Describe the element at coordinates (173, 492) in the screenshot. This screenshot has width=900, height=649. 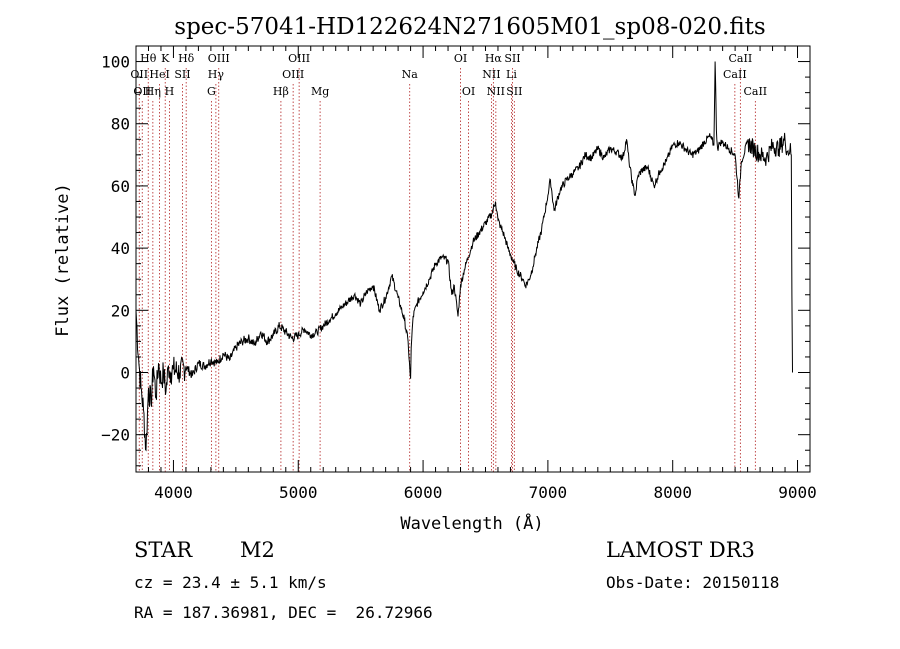
I see `x-tick-label: 4000` at that location.